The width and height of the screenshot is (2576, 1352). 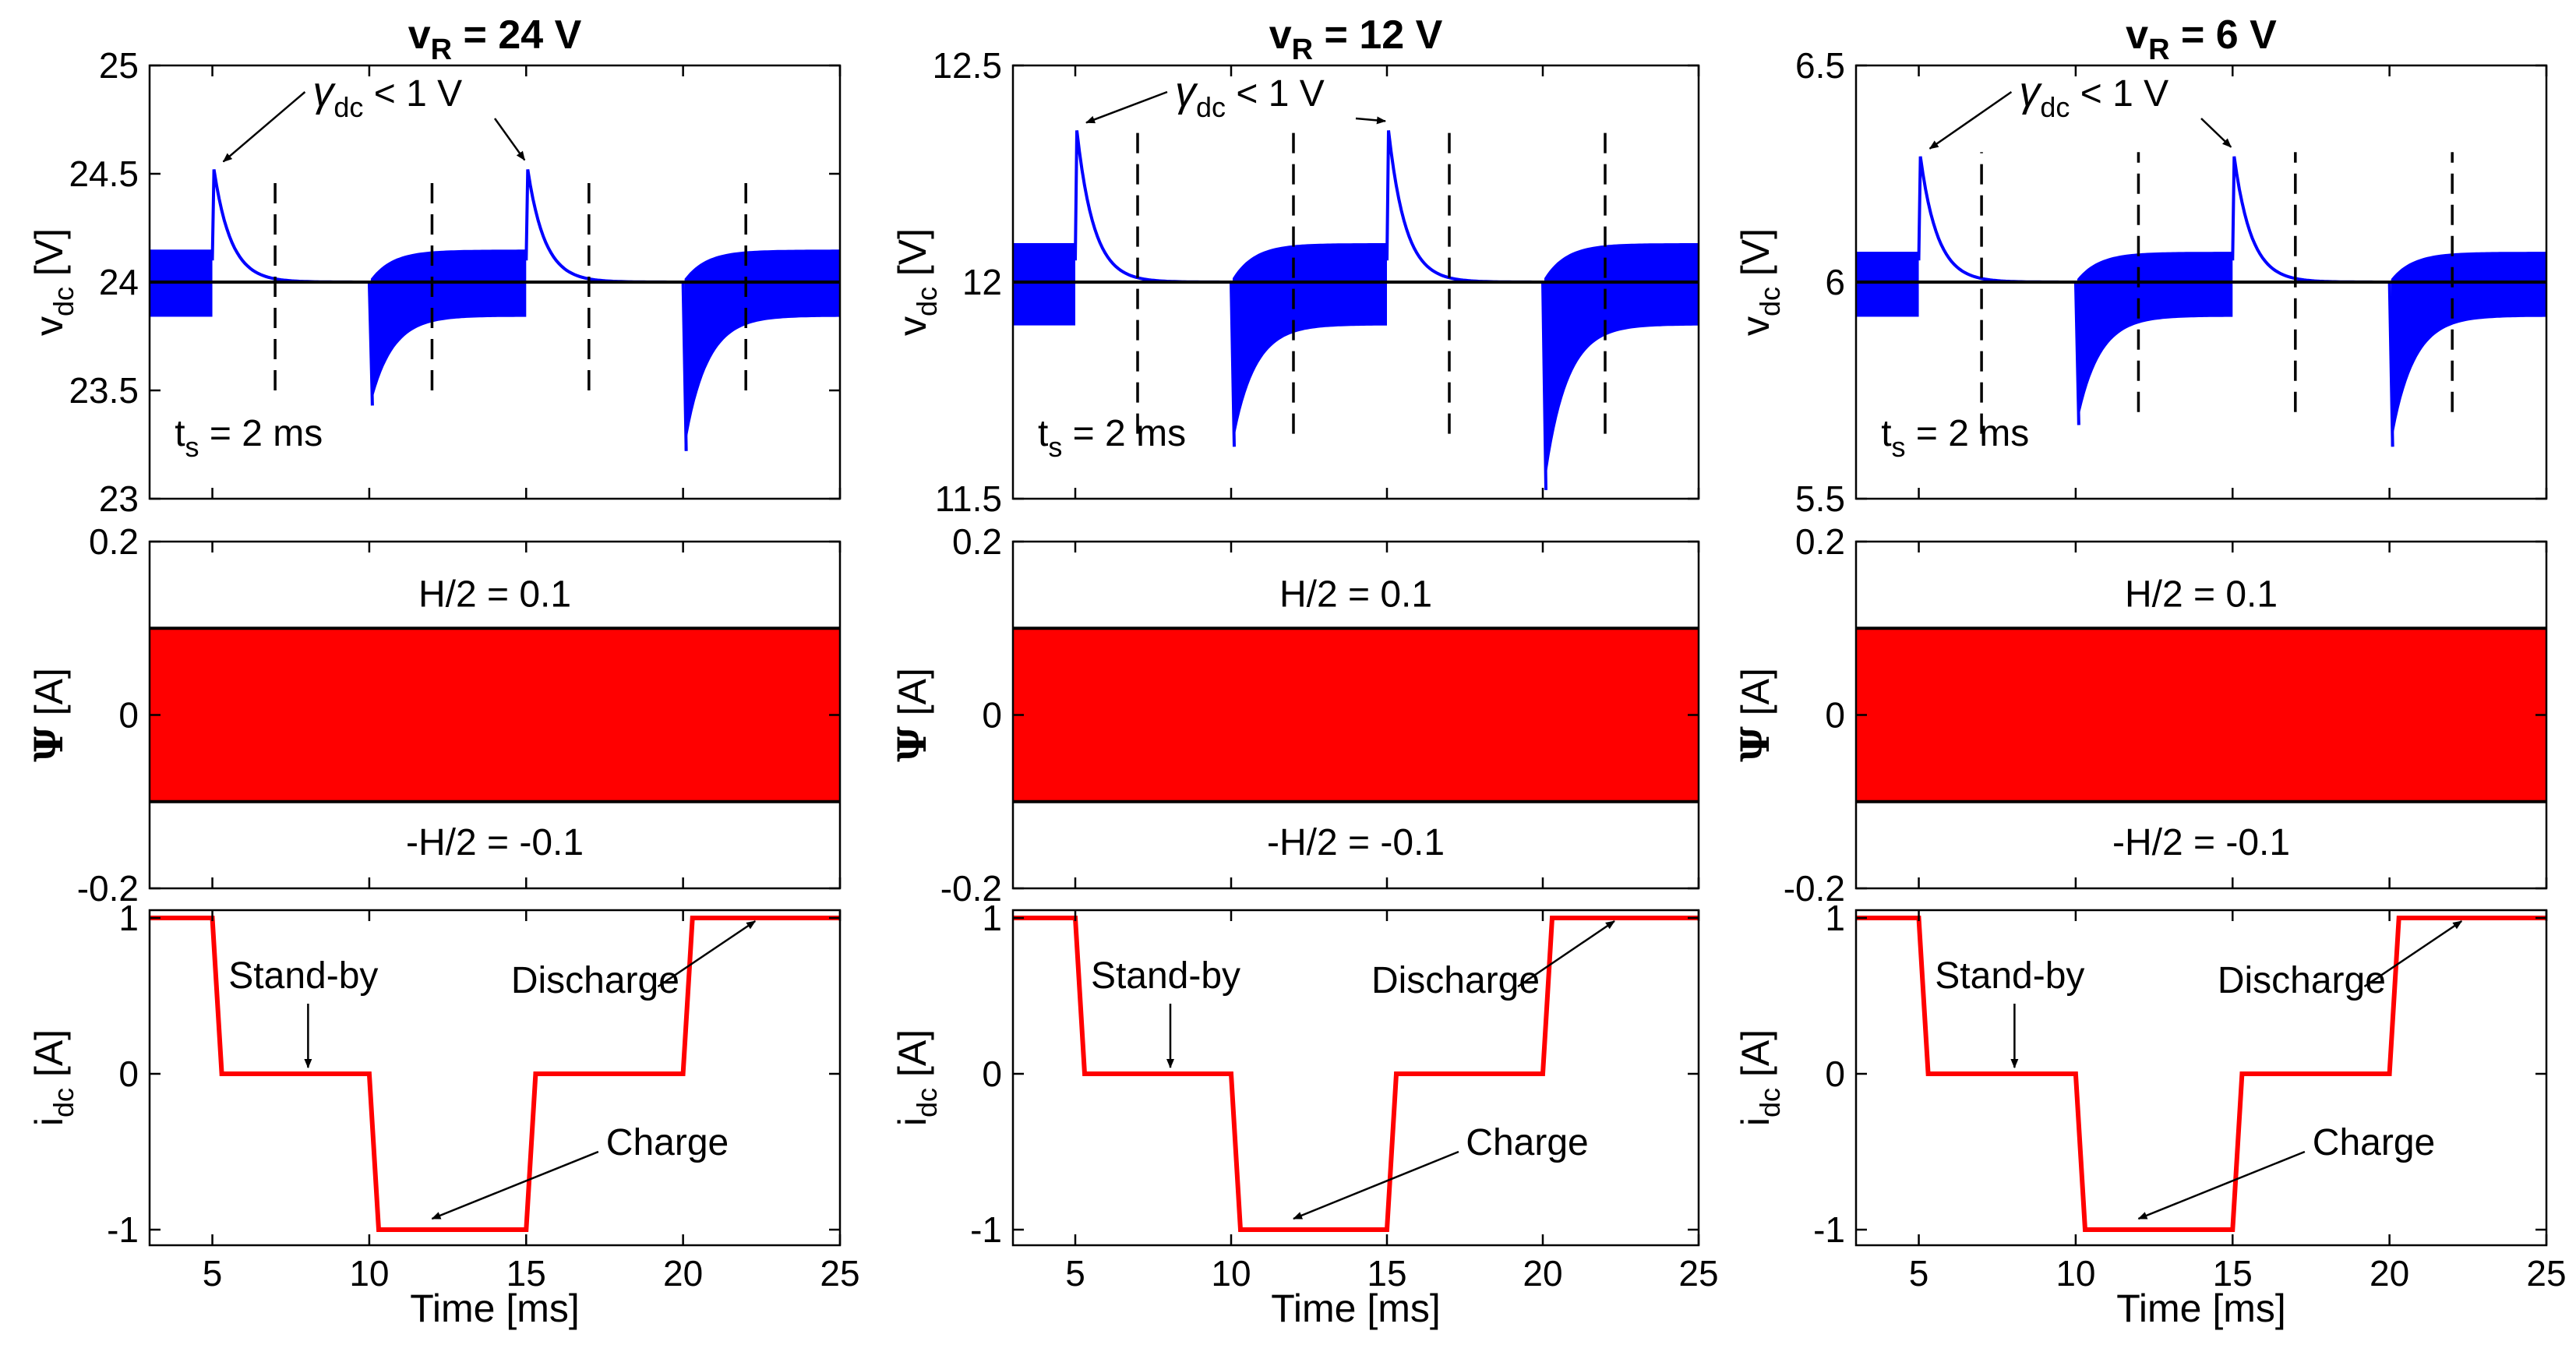 I want to click on discharge-label: Discharge, so click(x=2302, y=981).